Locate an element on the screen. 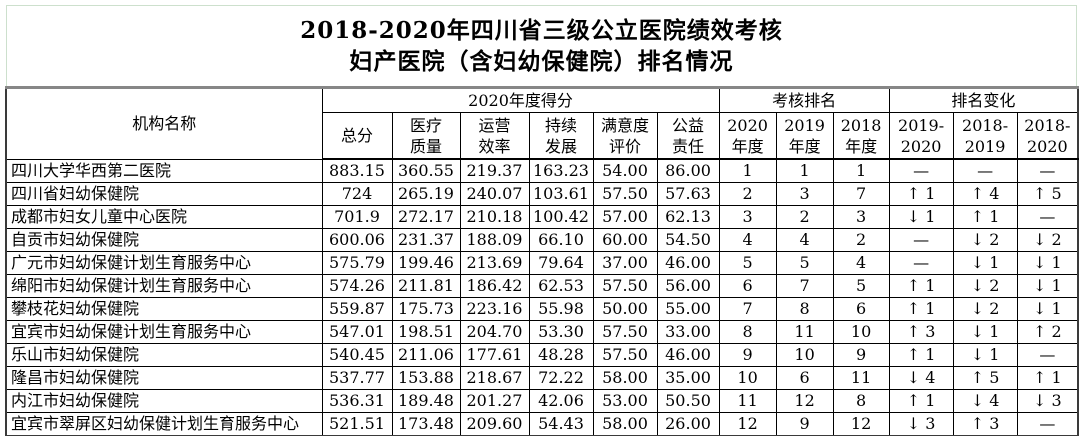 Image resolution: width=1080 pixels, height=436 pixels. value-cell: 724 is located at coordinates (357, 194).